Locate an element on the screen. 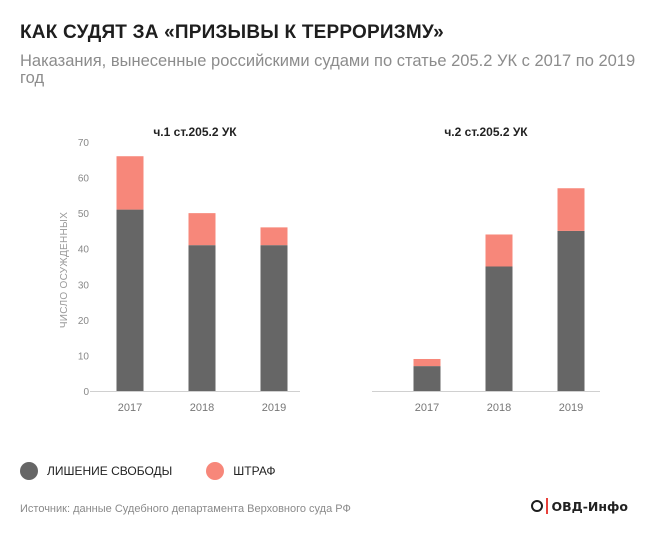  logo-text: ОВД-Инфо is located at coordinates (589, 506).